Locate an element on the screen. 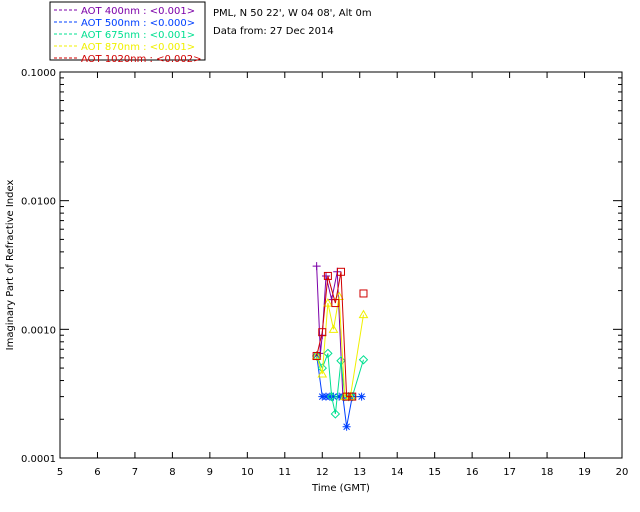 The image size is (640, 512). y-tick-label: 0.0100 is located at coordinates (38, 202).